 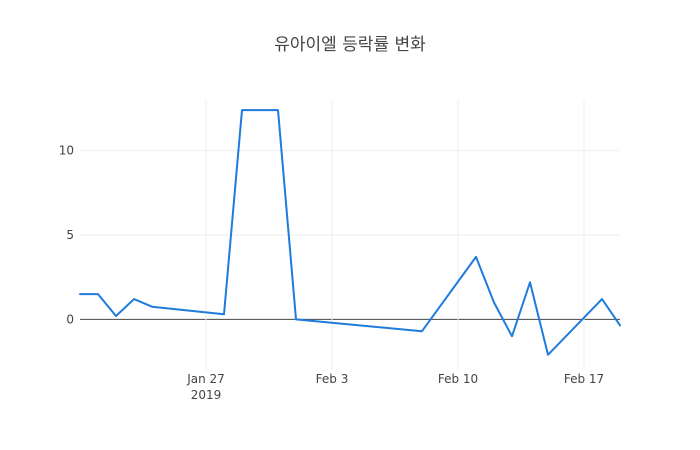 I want to click on x-tick-label: Feb 3, so click(x=332, y=379).